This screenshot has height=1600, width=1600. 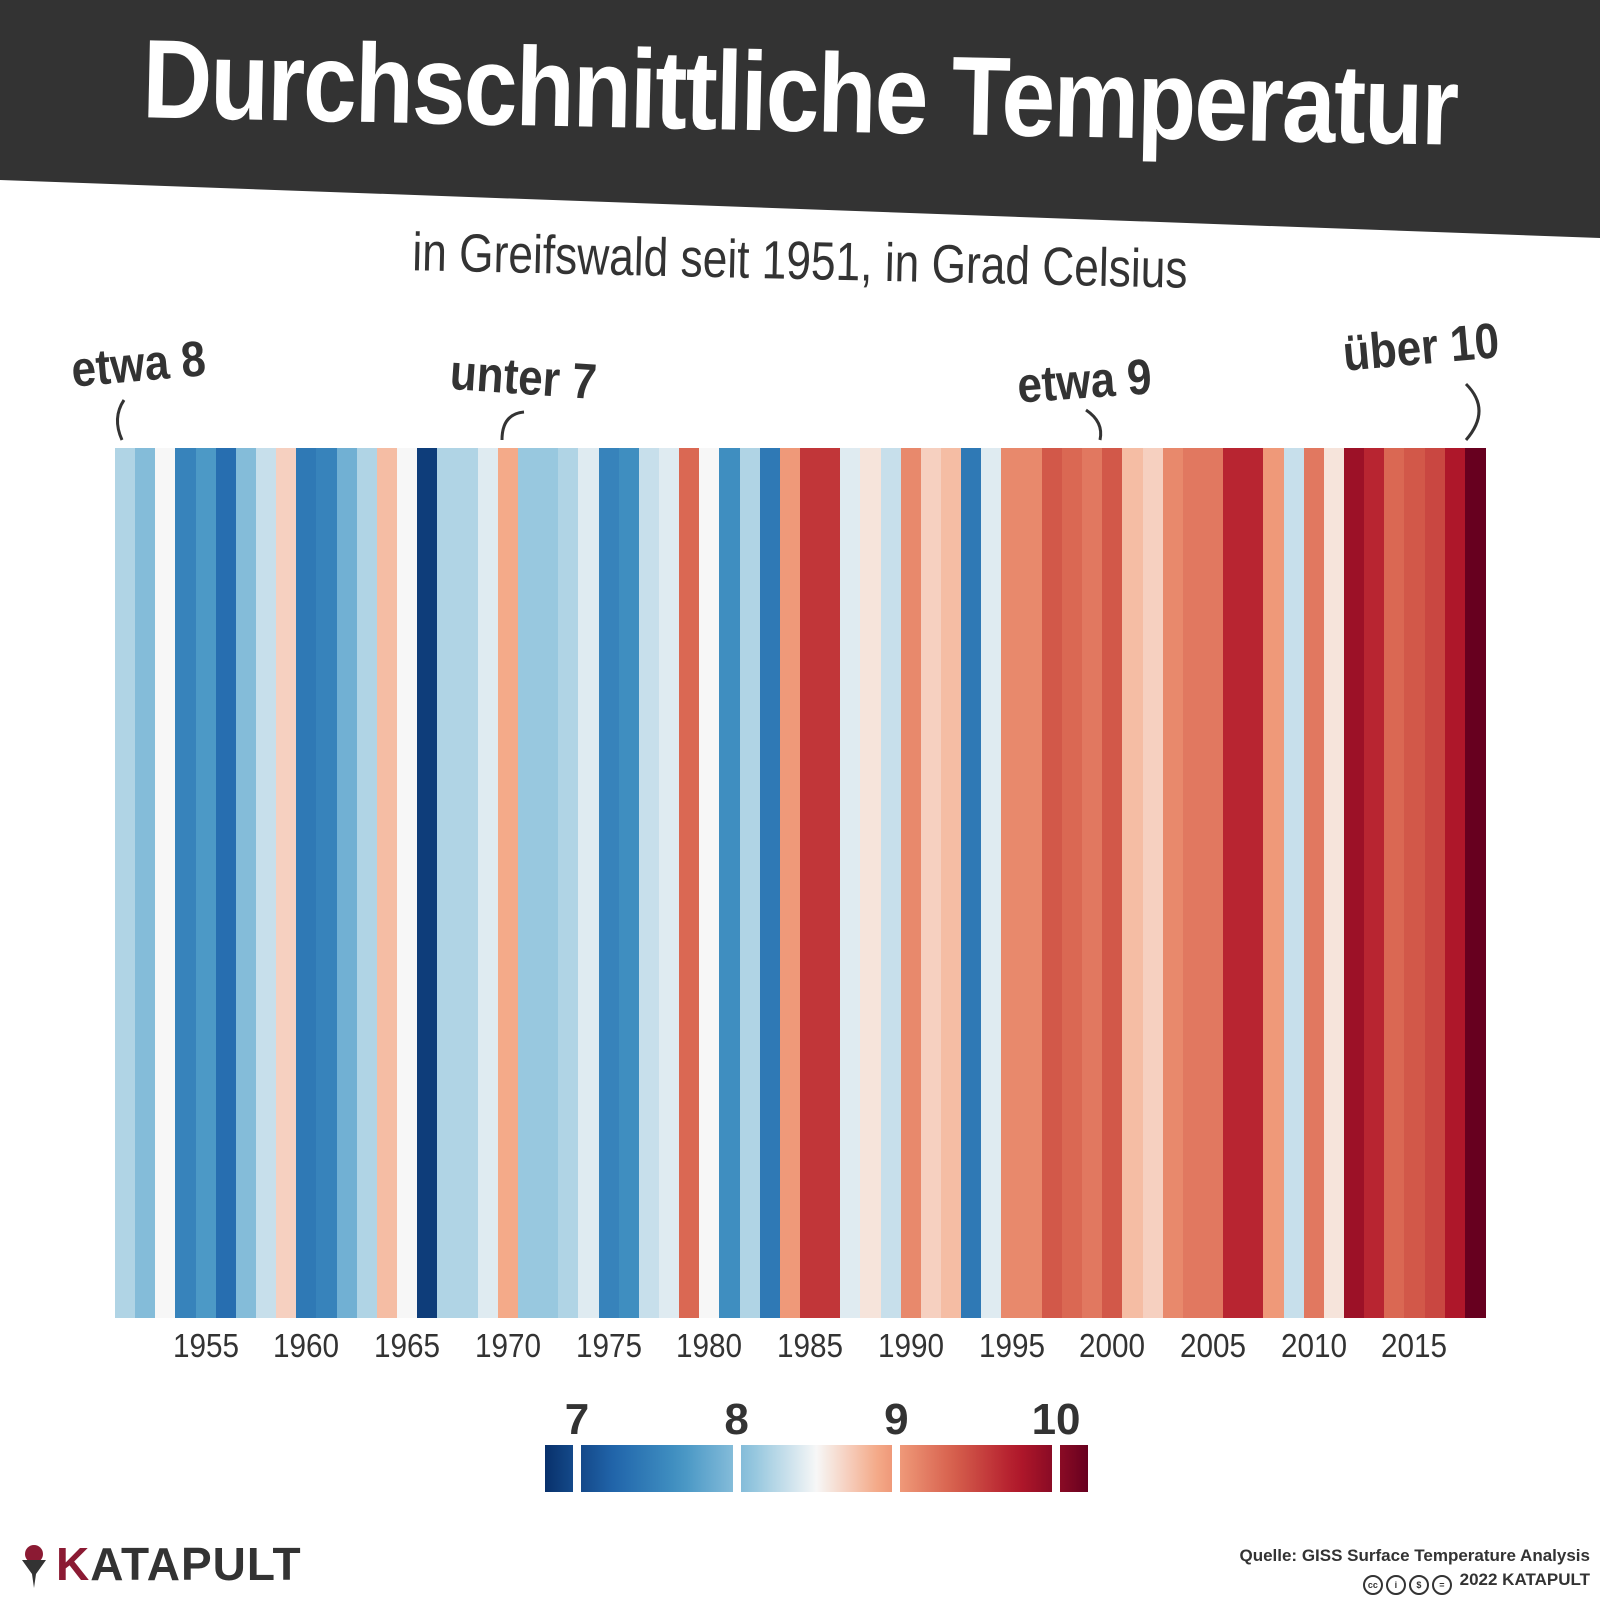 What do you see at coordinates (629, 883) in the screenshot?
I see `stripe-1976` at bounding box center [629, 883].